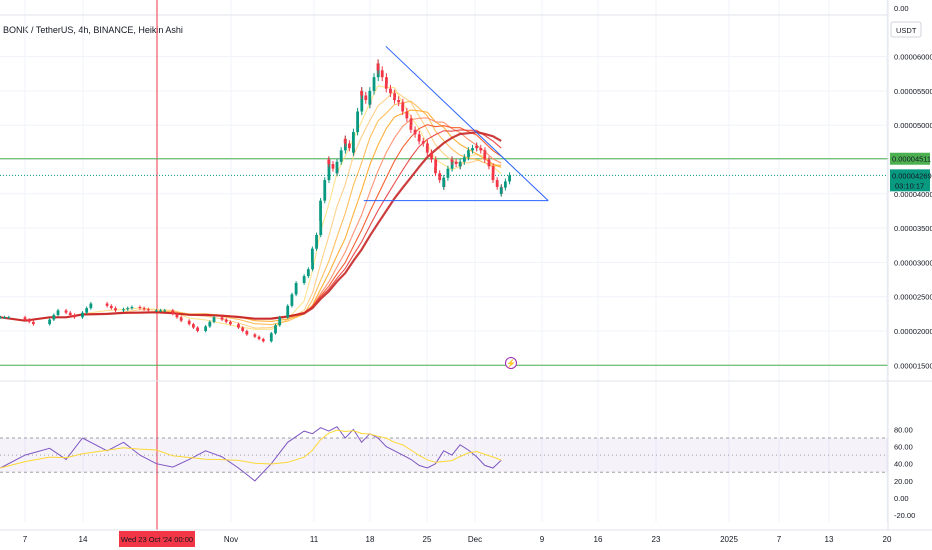  What do you see at coordinates (729, 539) in the screenshot?
I see `time-axis-label: 2025` at bounding box center [729, 539].